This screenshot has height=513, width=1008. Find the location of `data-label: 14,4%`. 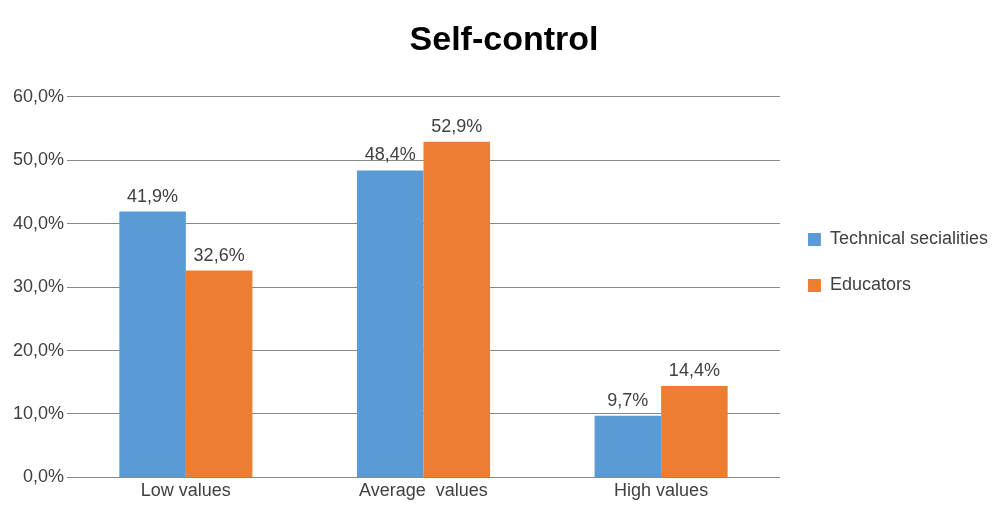

data-label: 14,4% is located at coordinates (694, 370).